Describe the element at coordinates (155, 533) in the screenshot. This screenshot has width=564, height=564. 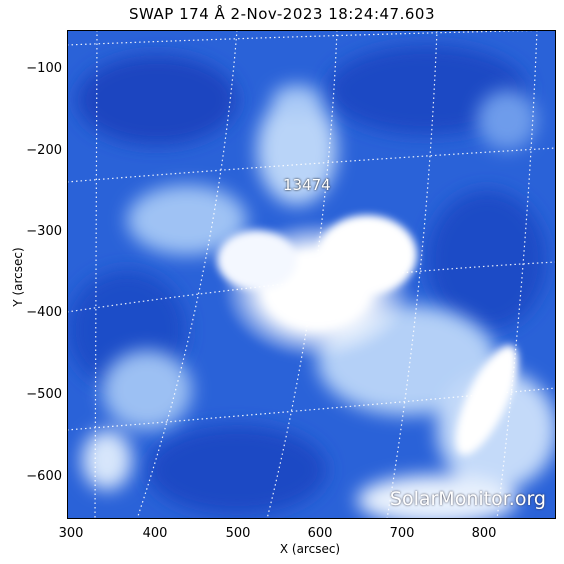
I see `x-tick: 400` at that location.